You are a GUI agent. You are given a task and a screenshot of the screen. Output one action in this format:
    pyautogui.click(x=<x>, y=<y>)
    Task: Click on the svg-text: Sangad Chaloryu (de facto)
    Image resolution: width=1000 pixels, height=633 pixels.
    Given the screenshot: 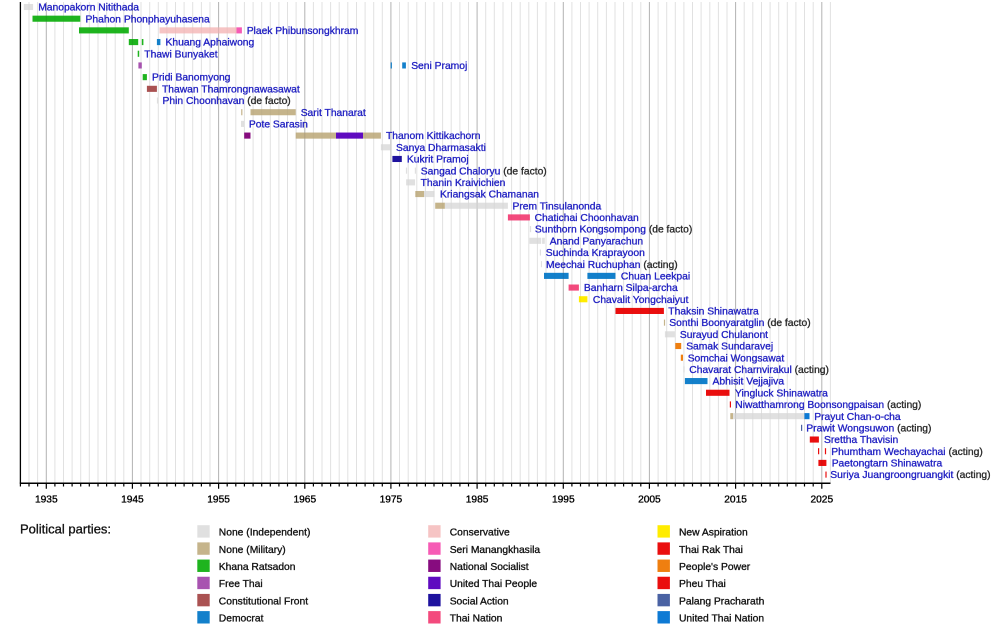 What is the action you would take?
    pyautogui.click(x=484, y=171)
    